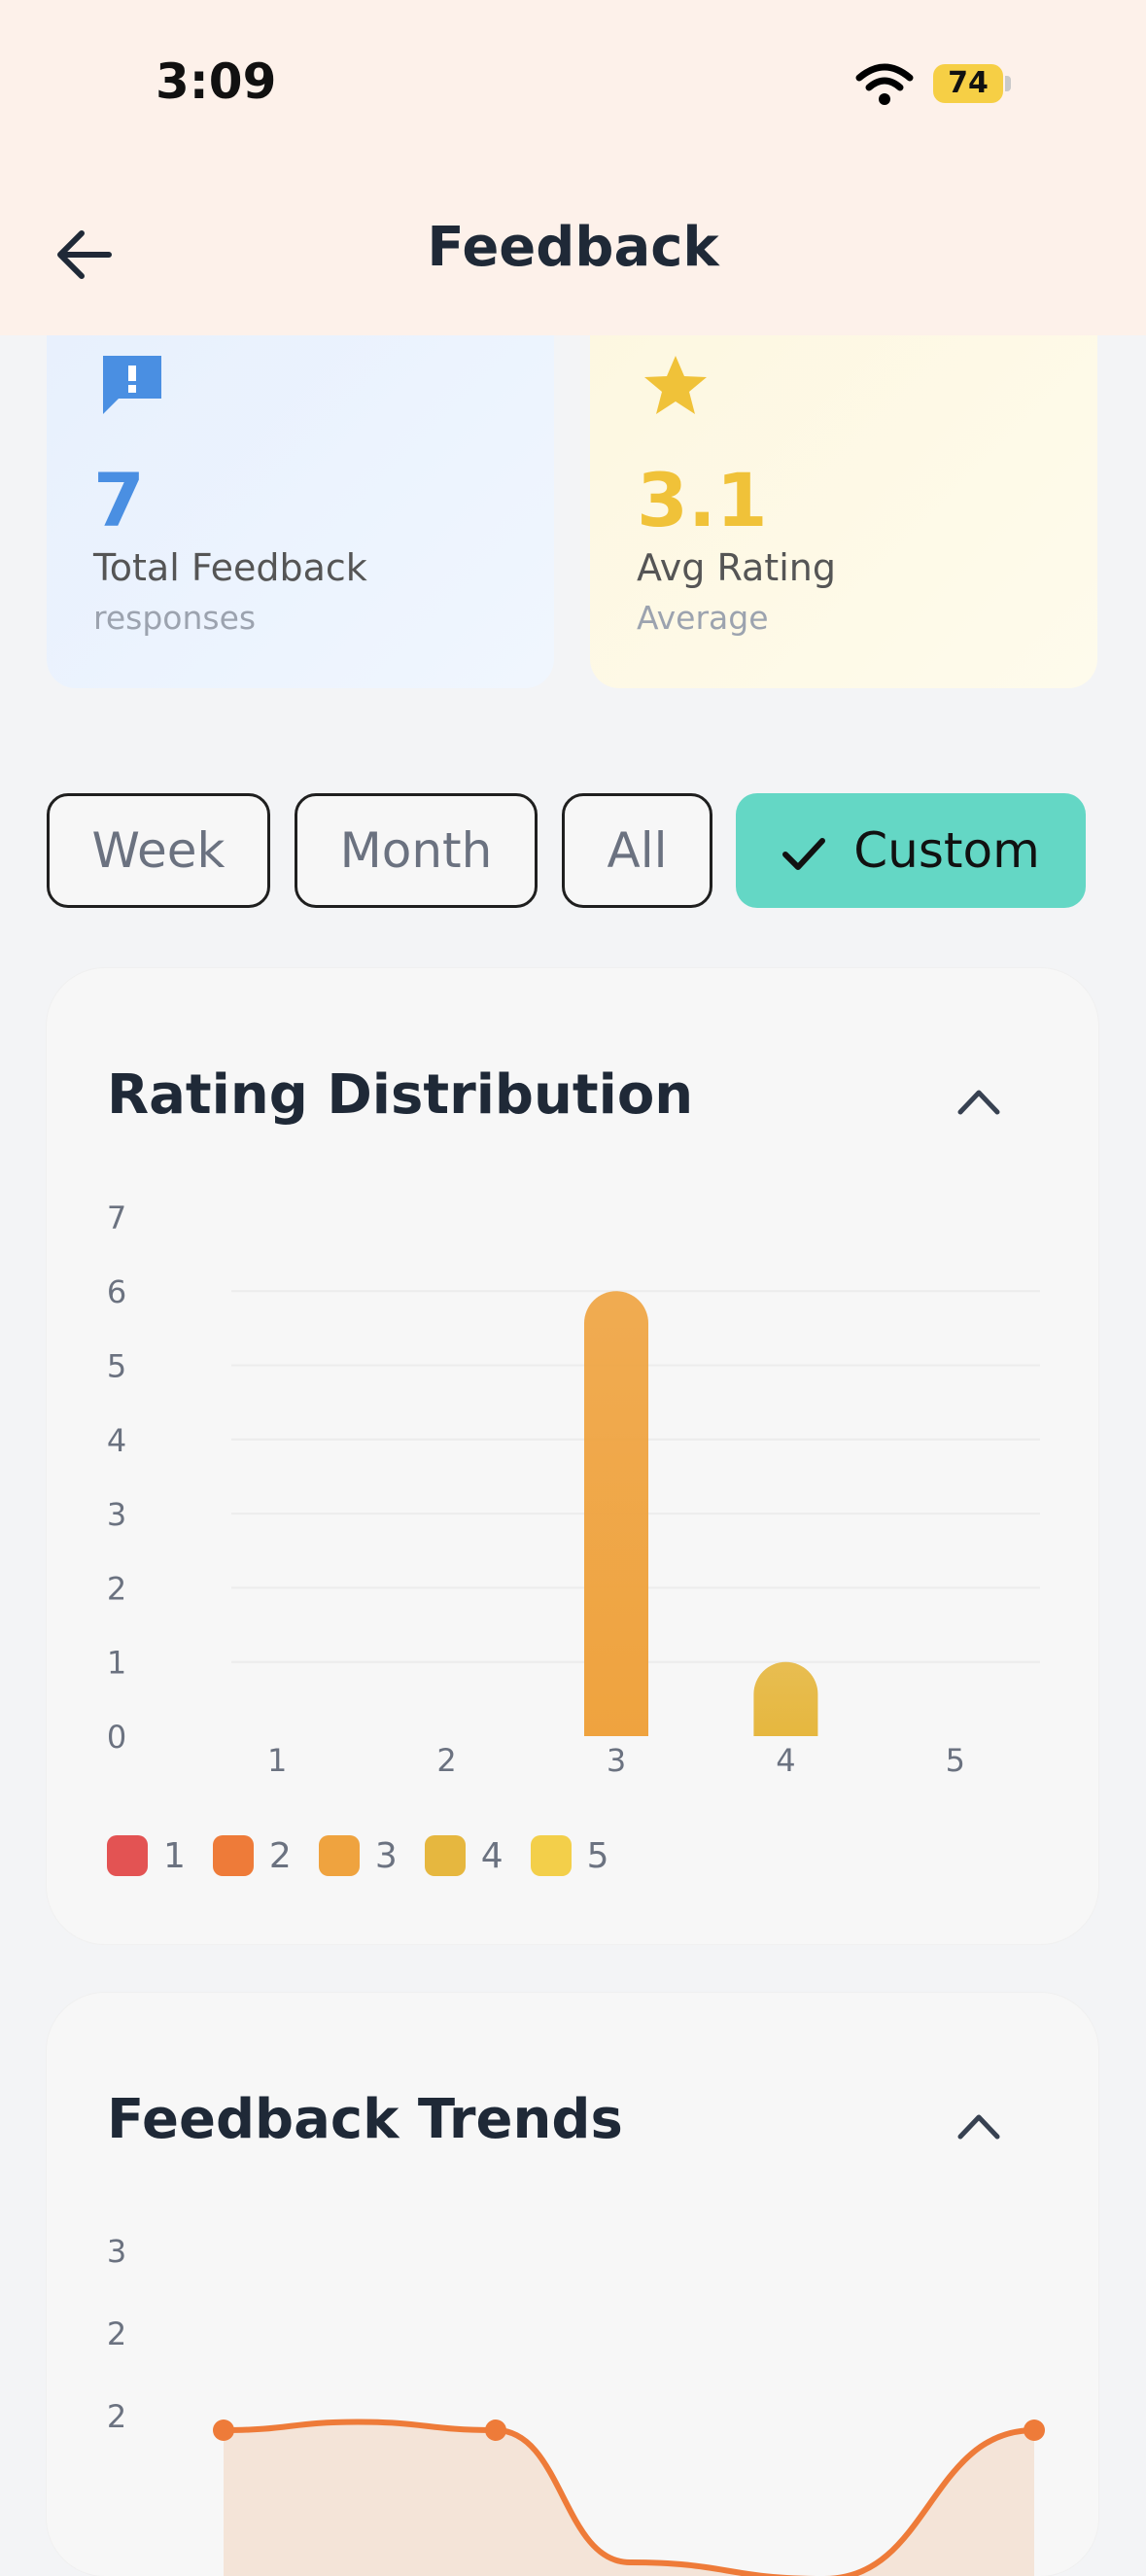  Describe the element at coordinates (1008, 83) in the screenshot. I see `battery-tip` at that location.